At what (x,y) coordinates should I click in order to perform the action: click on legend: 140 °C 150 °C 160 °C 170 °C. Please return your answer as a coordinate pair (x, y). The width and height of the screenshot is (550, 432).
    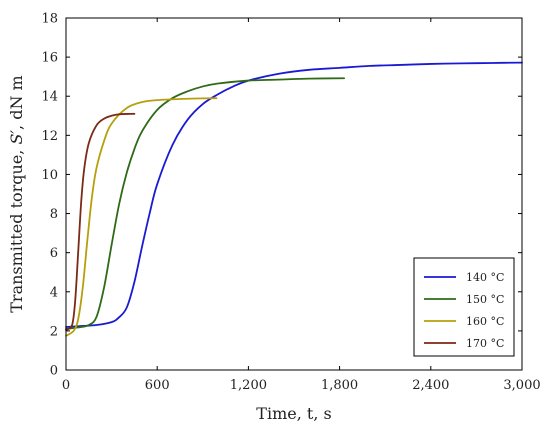
    Looking at the image, I should click on (464, 307).